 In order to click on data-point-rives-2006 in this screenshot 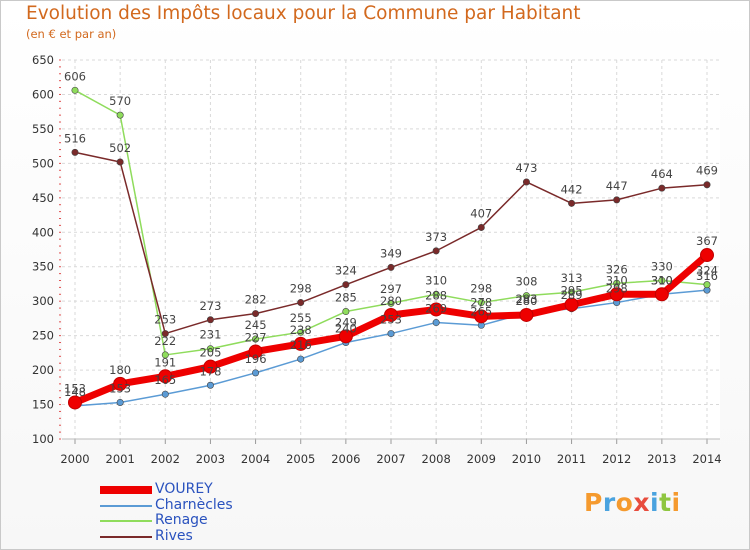, I will do `click(346, 285)`.